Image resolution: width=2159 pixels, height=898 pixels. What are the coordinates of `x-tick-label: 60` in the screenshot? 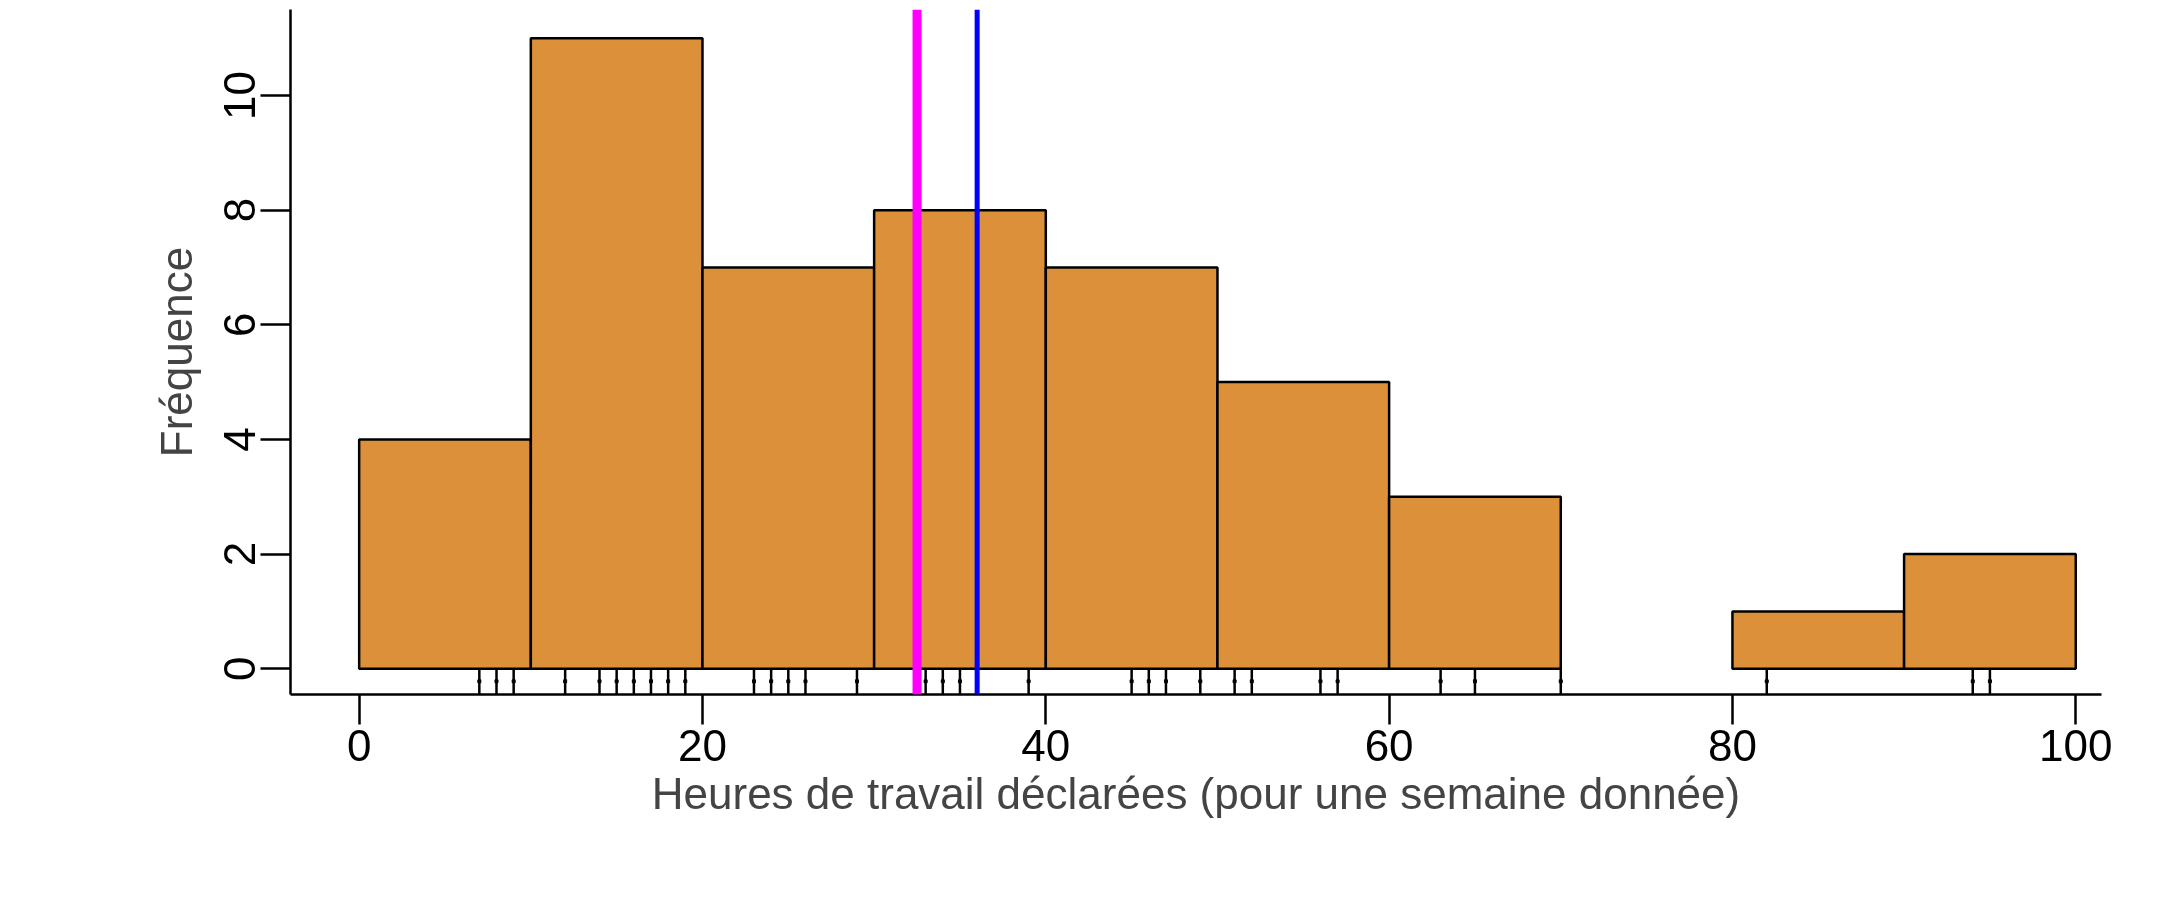 It's located at (1389, 745).